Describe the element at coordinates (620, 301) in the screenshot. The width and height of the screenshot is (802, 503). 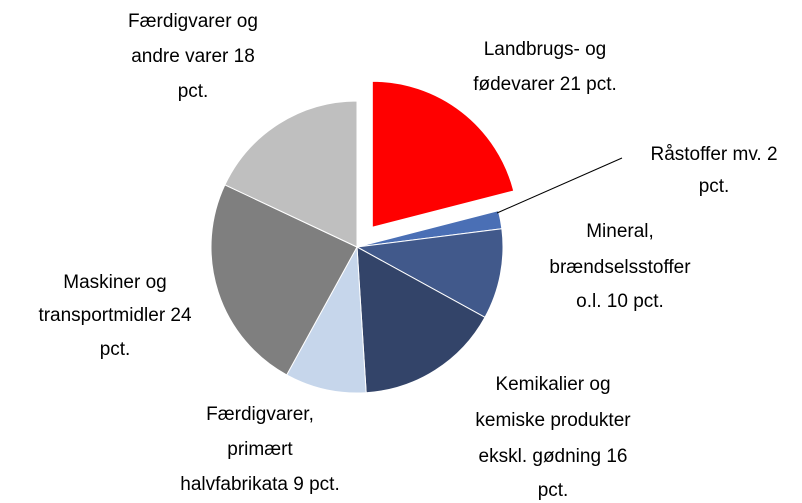
I see `slice-label: o.l. 10 pct.` at that location.